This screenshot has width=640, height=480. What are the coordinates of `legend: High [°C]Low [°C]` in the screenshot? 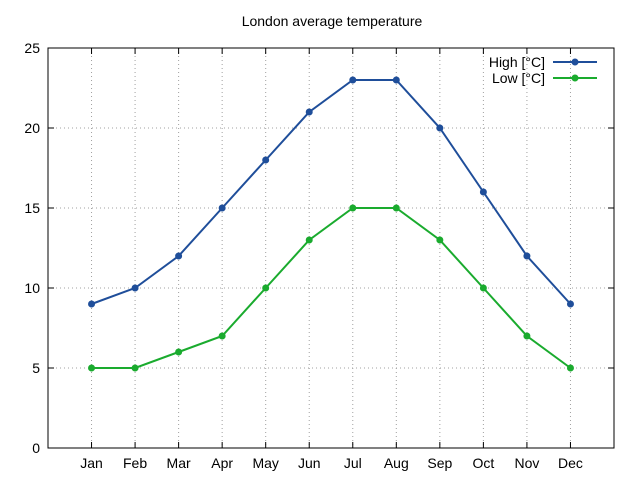 It's located at (543, 70).